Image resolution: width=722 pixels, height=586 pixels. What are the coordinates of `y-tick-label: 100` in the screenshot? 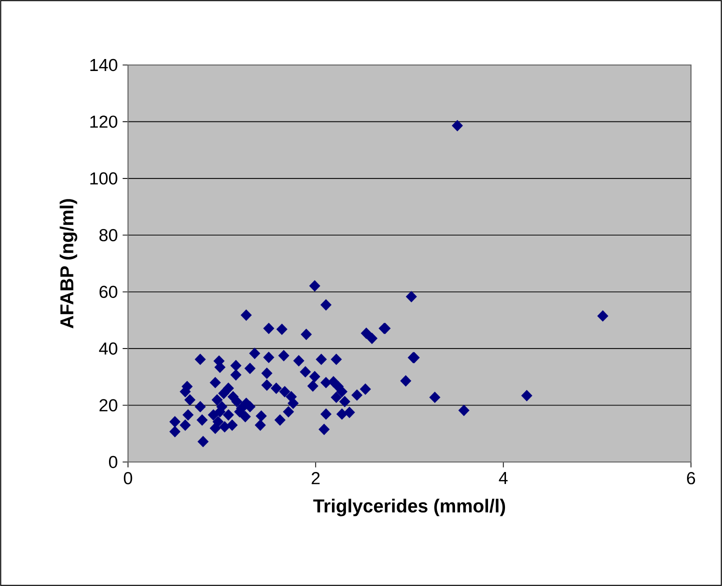 It's located at (104, 178).